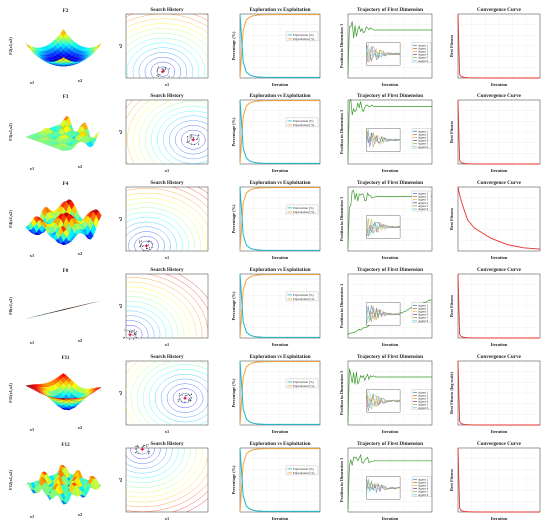  I want to click on exploitation-line, so click(279, 132).